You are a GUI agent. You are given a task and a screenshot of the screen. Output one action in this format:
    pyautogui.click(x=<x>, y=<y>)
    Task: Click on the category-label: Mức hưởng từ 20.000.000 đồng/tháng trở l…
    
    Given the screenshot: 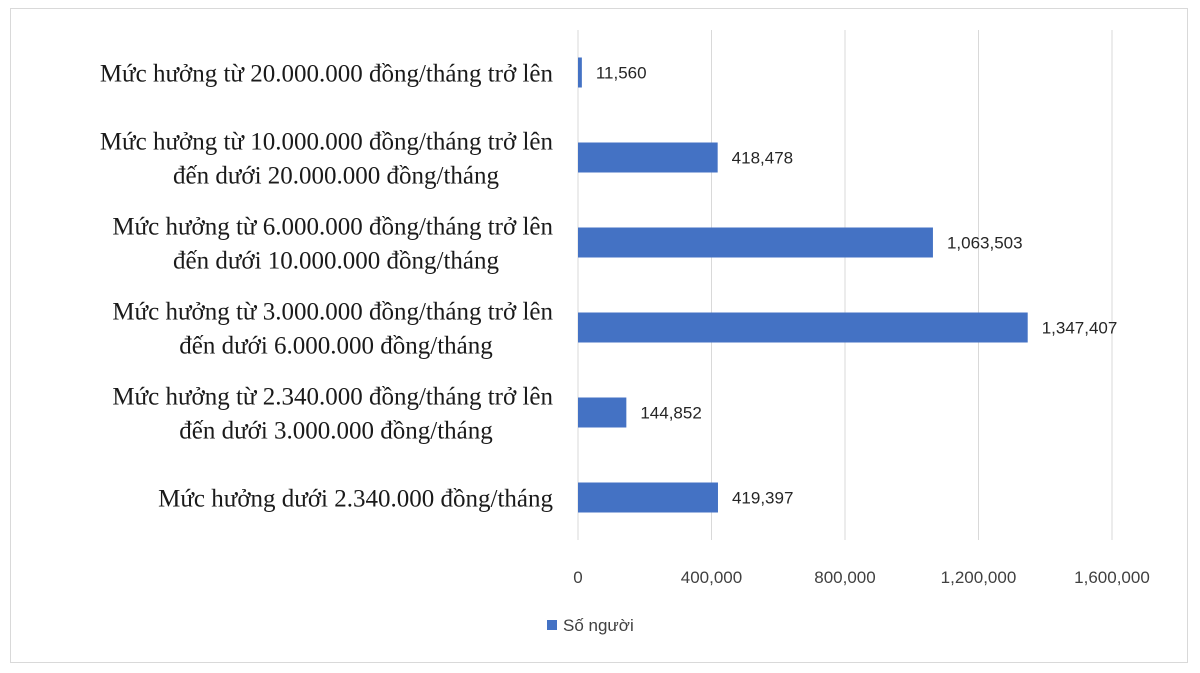 What is the action you would take?
    pyautogui.click(x=327, y=74)
    